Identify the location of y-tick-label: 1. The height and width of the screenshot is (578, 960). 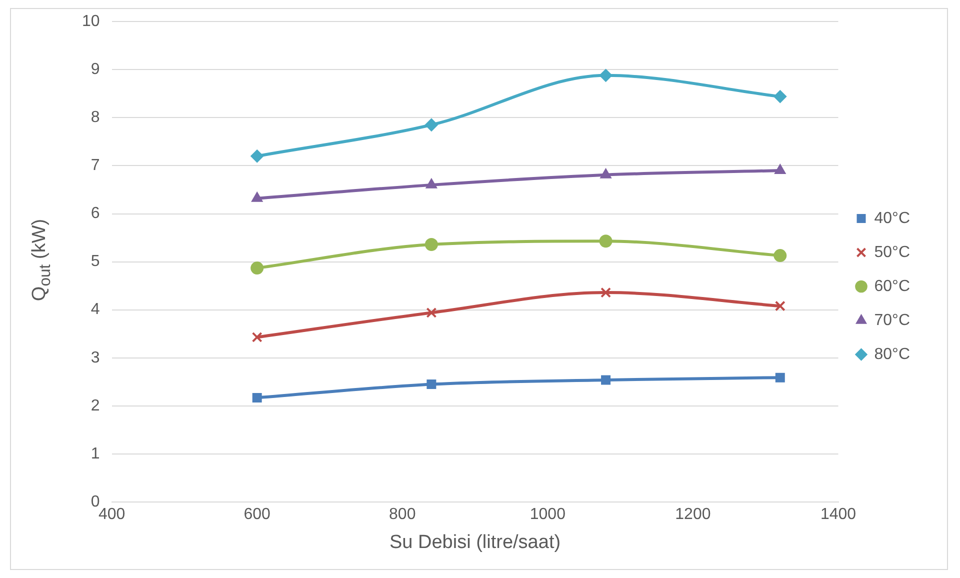
(95, 453).